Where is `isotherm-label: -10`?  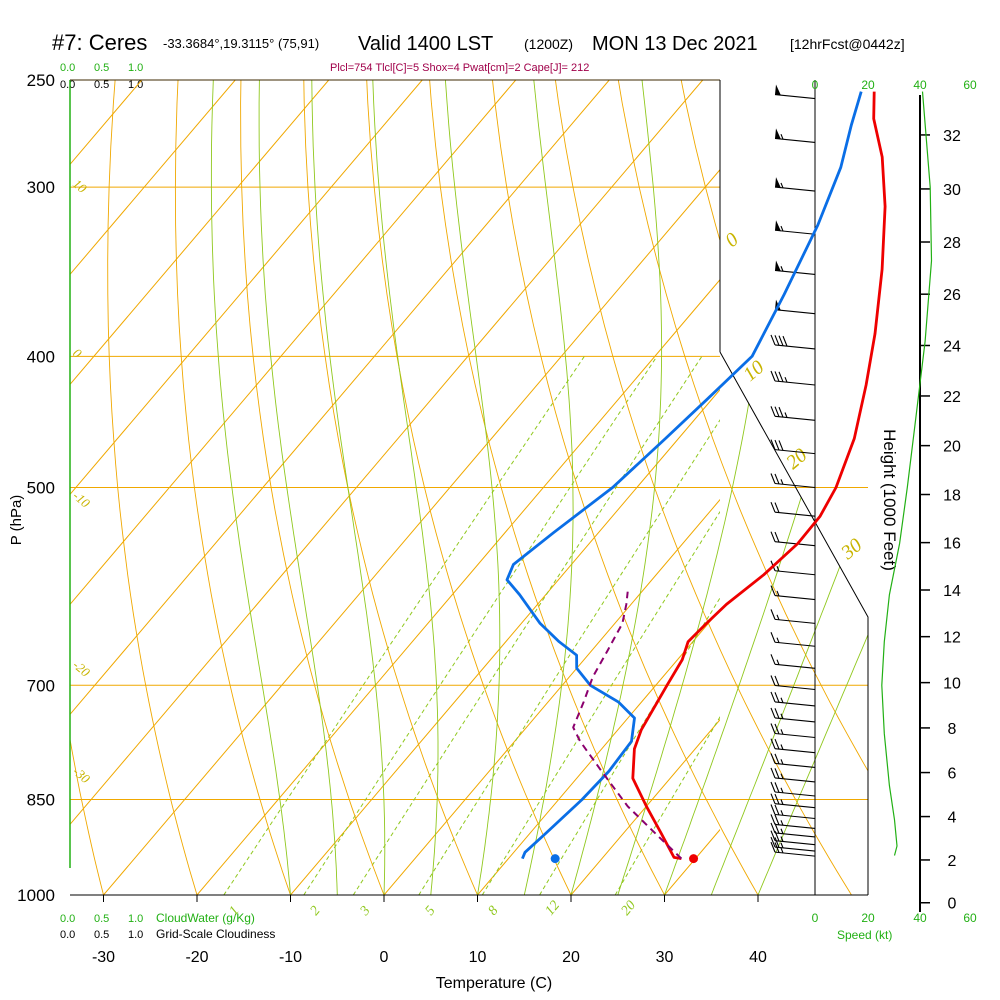
isotherm-label: -10 is located at coordinates (81, 499).